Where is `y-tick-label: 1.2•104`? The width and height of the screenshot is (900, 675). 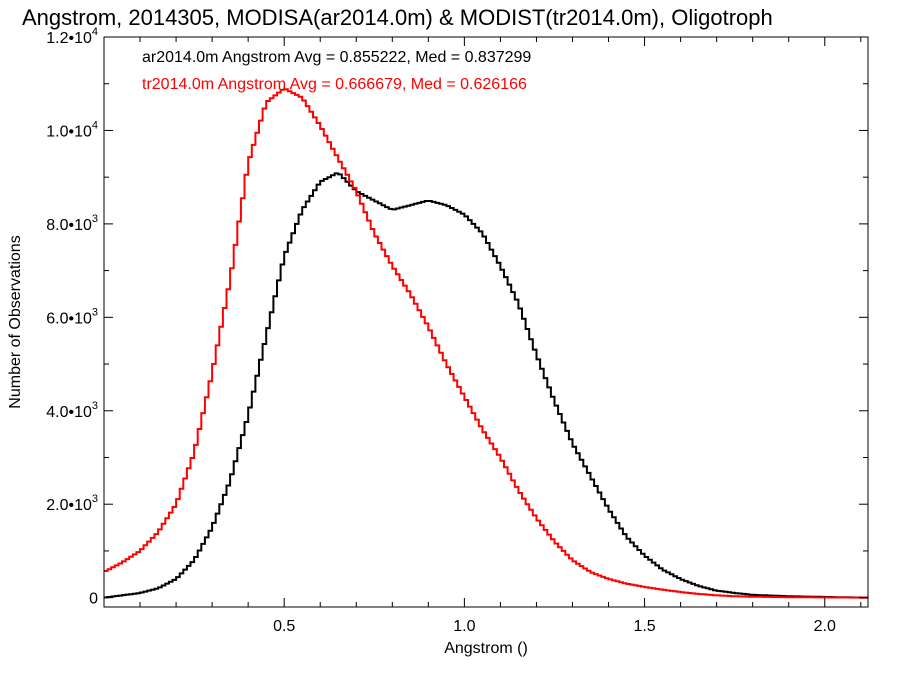 y-tick-label: 1.2•104 is located at coordinates (72, 36).